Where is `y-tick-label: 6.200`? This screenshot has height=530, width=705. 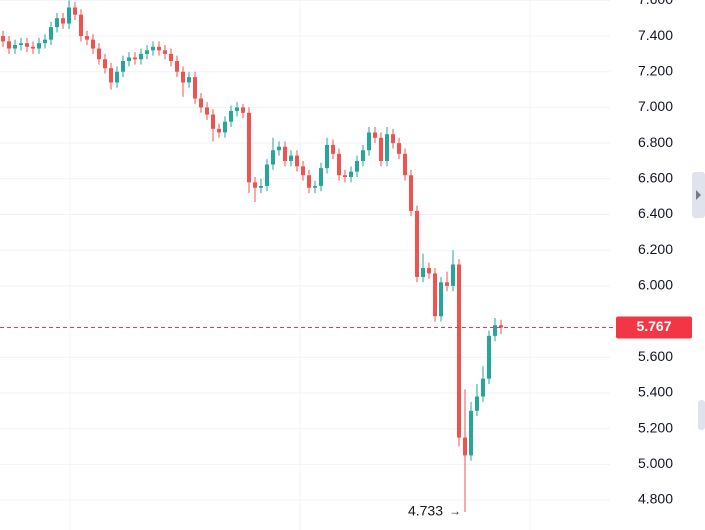 y-tick-label: 6.200 is located at coordinates (655, 249).